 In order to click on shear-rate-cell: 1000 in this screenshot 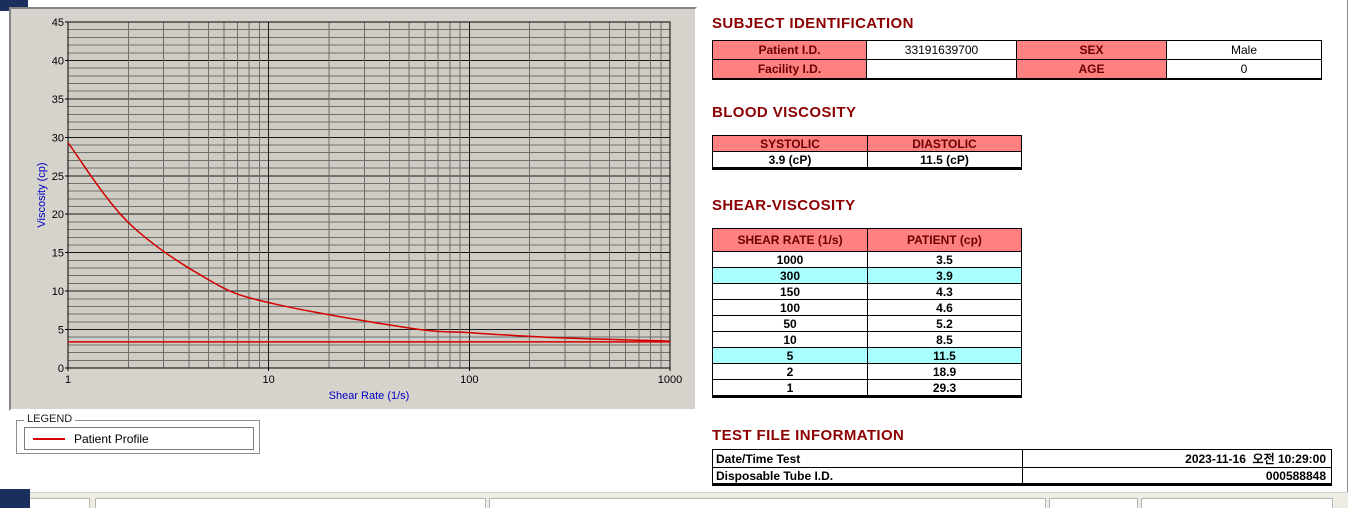, I will do `click(790, 259)`.